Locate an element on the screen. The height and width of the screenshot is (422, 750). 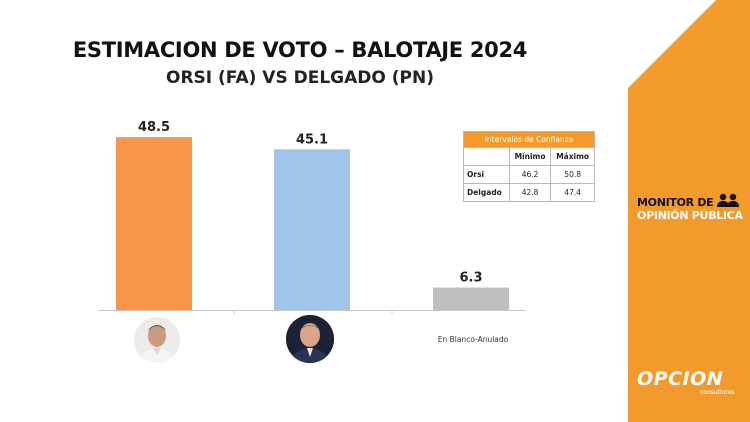
ci-table-title: Intervalos de Confianza is located at coordinates (529, 139).